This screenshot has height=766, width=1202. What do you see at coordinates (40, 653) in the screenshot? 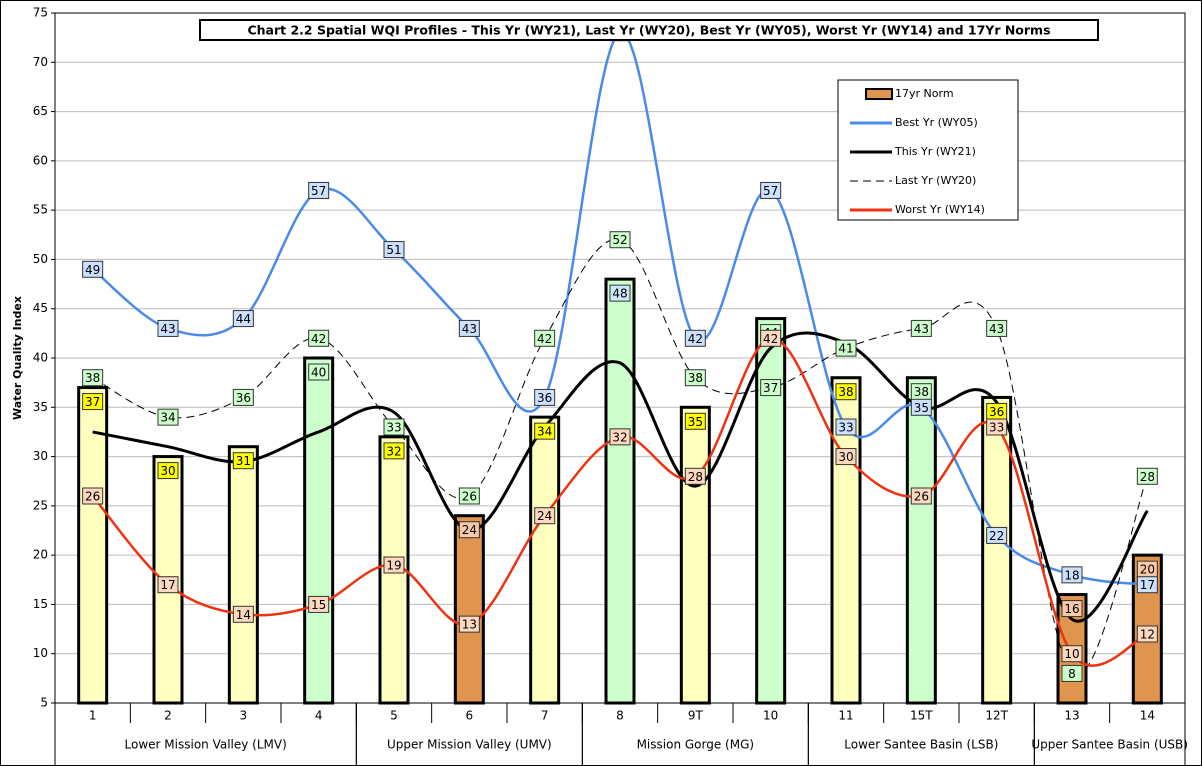
I see `y-tick-label: 10` at bounding box center [40, 653].